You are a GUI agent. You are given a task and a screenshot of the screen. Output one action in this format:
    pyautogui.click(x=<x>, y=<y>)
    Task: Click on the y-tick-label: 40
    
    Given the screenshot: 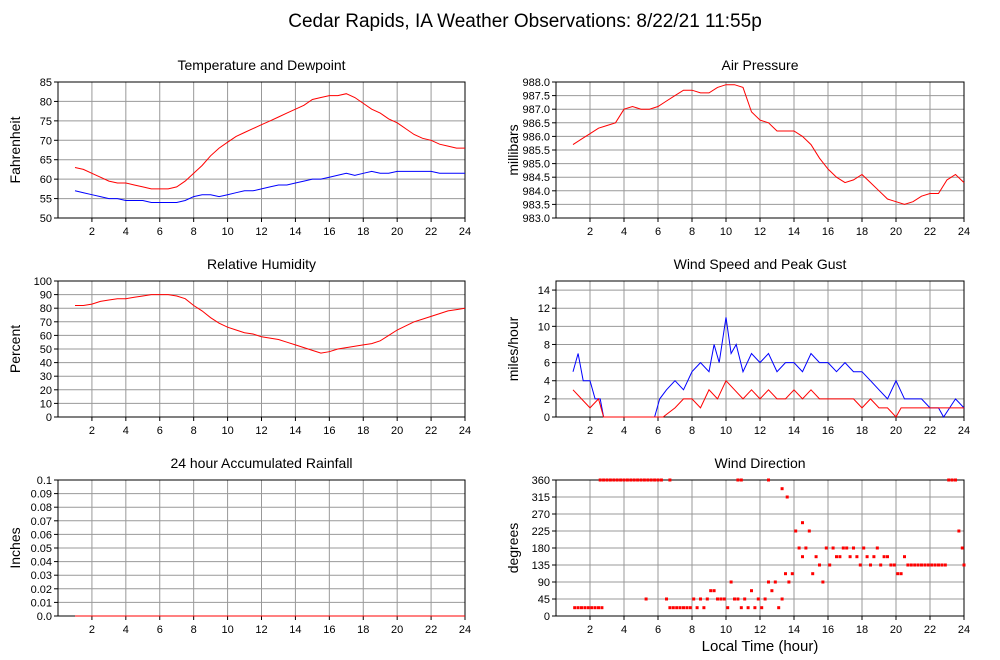 What is the action you would take?
    pyautogui.click(x=46, y=364)
    